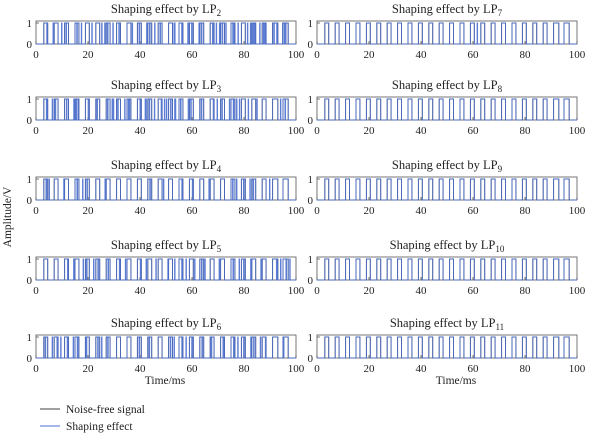 Image resolution: width=600 pixels, height=434 pixels. Describe the element at coordinates (447, 10) in the screenshot. I see `subplot-title: Shaping effect by LP7` at that location.